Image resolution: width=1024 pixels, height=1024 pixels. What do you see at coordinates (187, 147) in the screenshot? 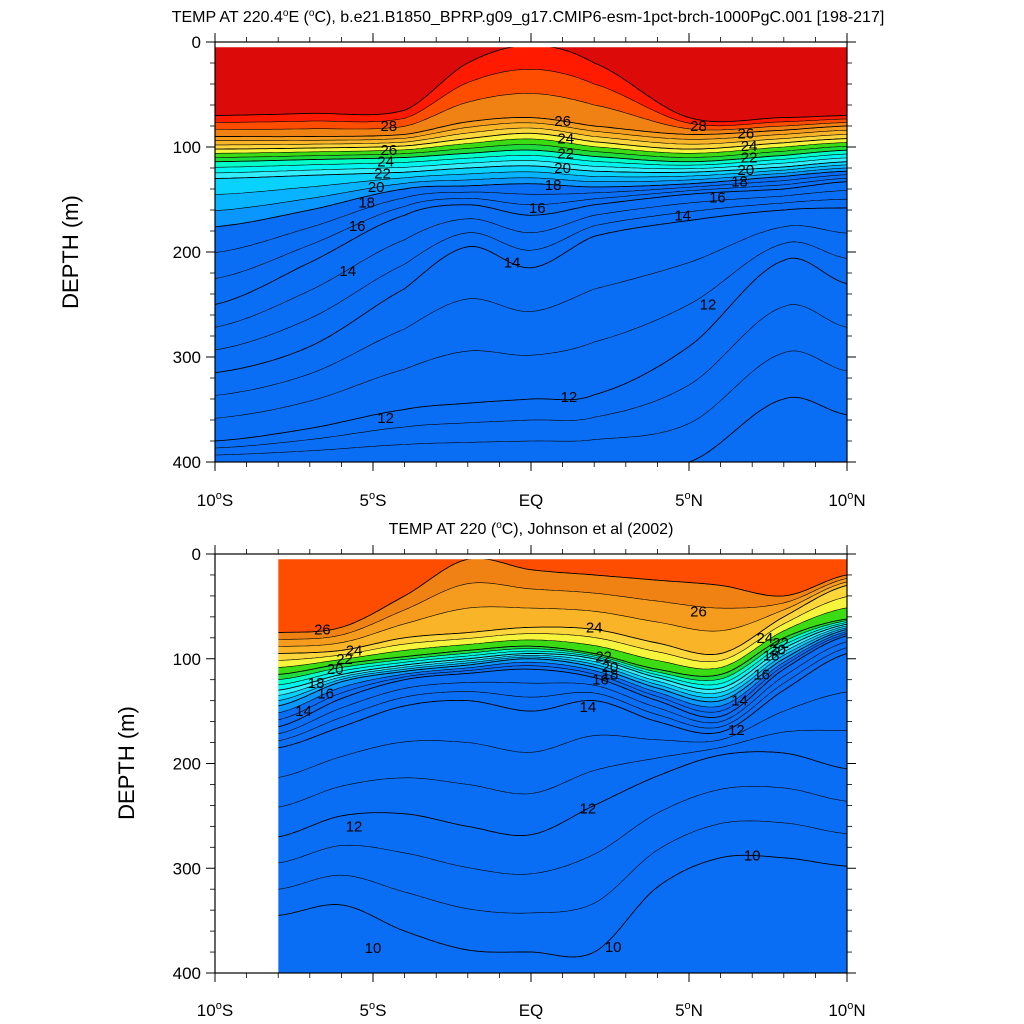
I see `y-tick-label: 100` at bounding box center [187, 147].